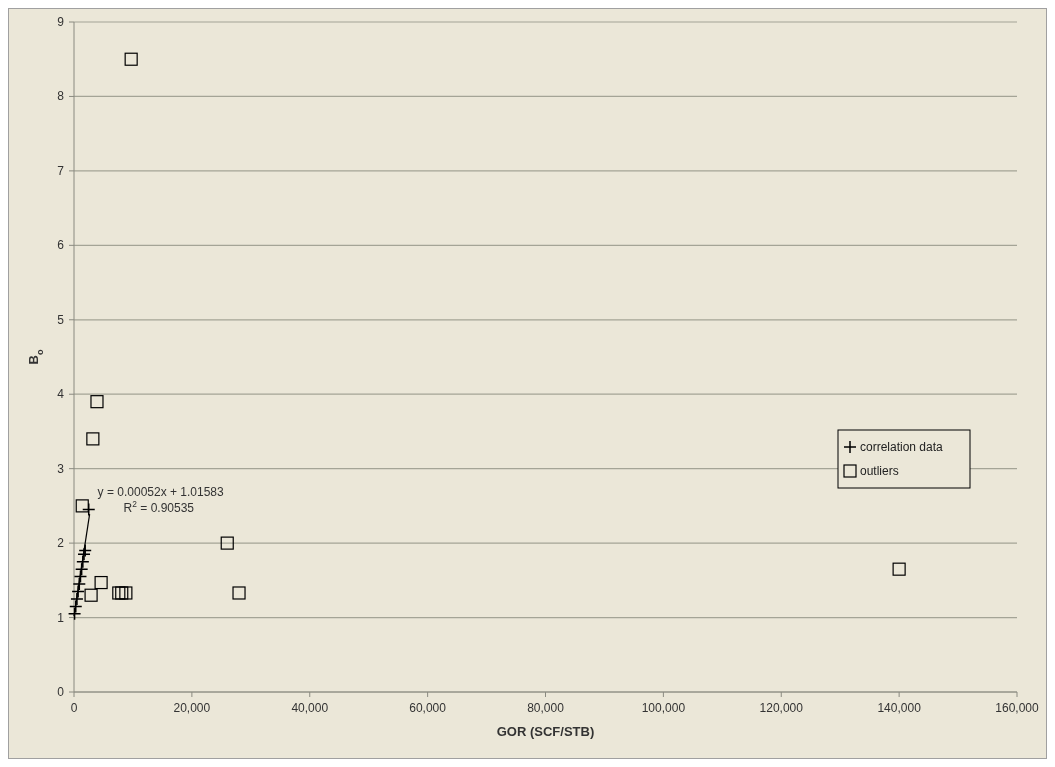 The image size is (1055, 767). I want to click on annotation: y = 0.00052x + 1.01583, so click(161, 492).